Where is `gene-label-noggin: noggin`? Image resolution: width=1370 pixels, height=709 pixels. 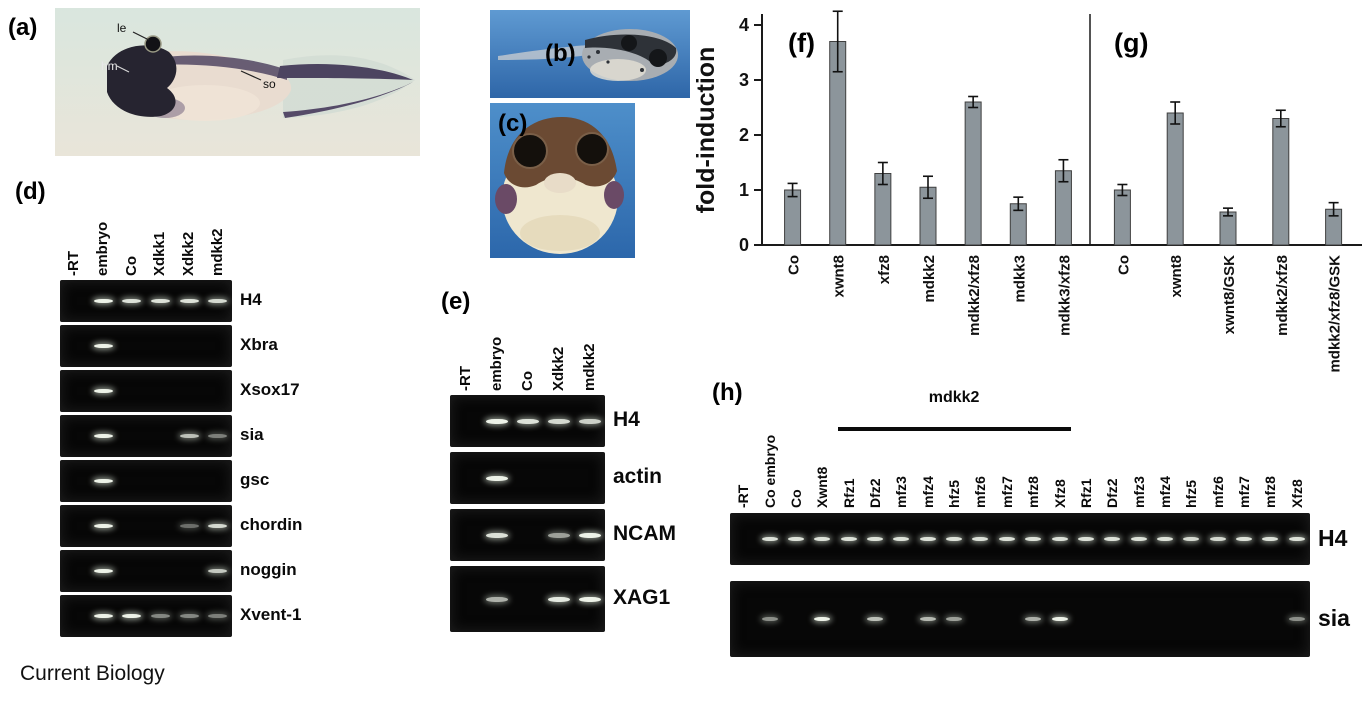 gene-label-noggin: noggin is located at coordinates (268, 570).